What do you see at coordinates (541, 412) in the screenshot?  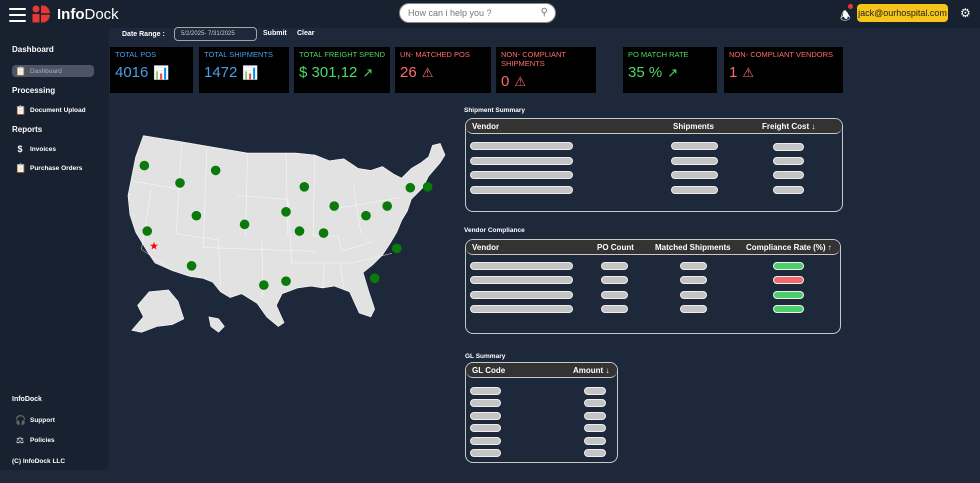 I see `gl-summary-table: GL Code Amount ↓` at bounding box center [541, 412].